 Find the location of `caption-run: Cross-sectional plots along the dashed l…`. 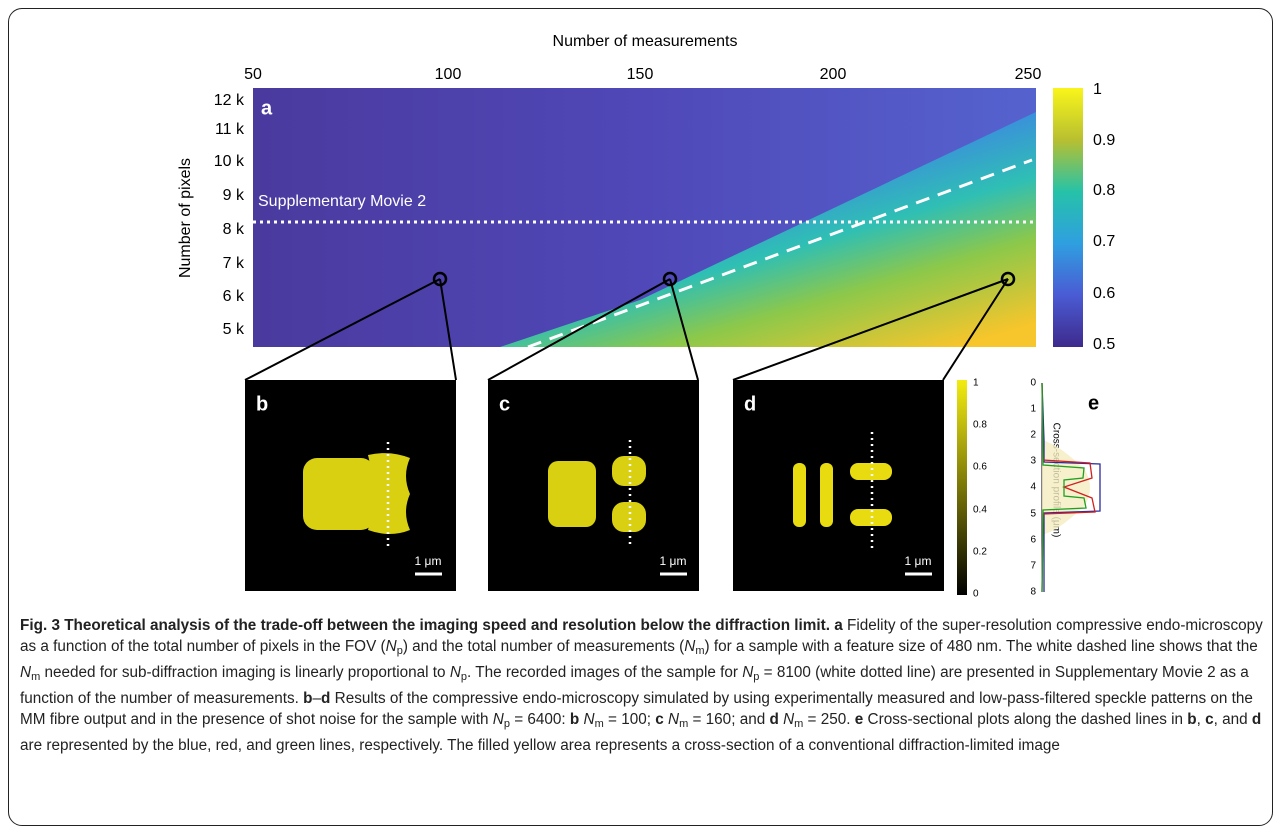

caption-run: Cross-sectional plots along the dashed l… is located at coordinates (1025, 719).